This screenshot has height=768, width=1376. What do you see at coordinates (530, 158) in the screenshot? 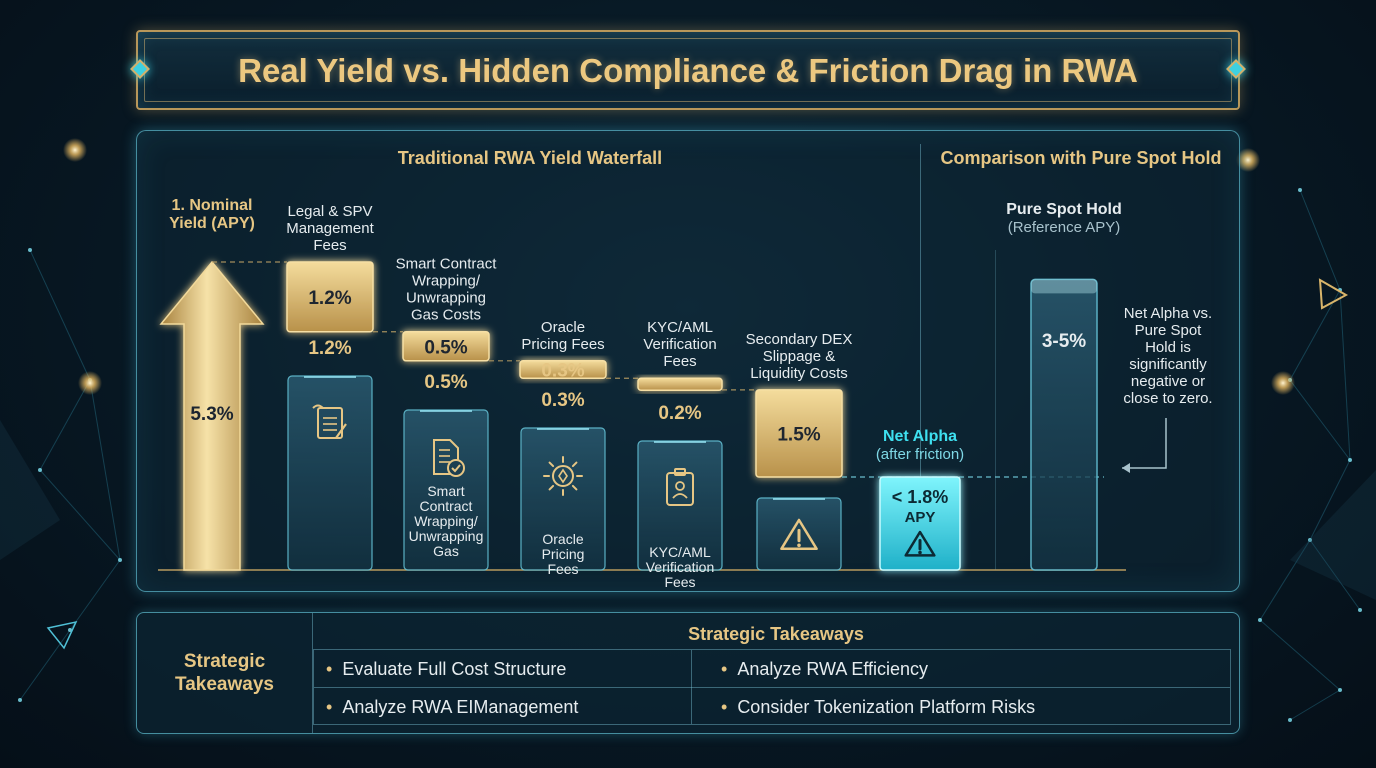
I see `waterfall-title: Traditional RWA Yield Waterfall` at bounding box center [530, 158].